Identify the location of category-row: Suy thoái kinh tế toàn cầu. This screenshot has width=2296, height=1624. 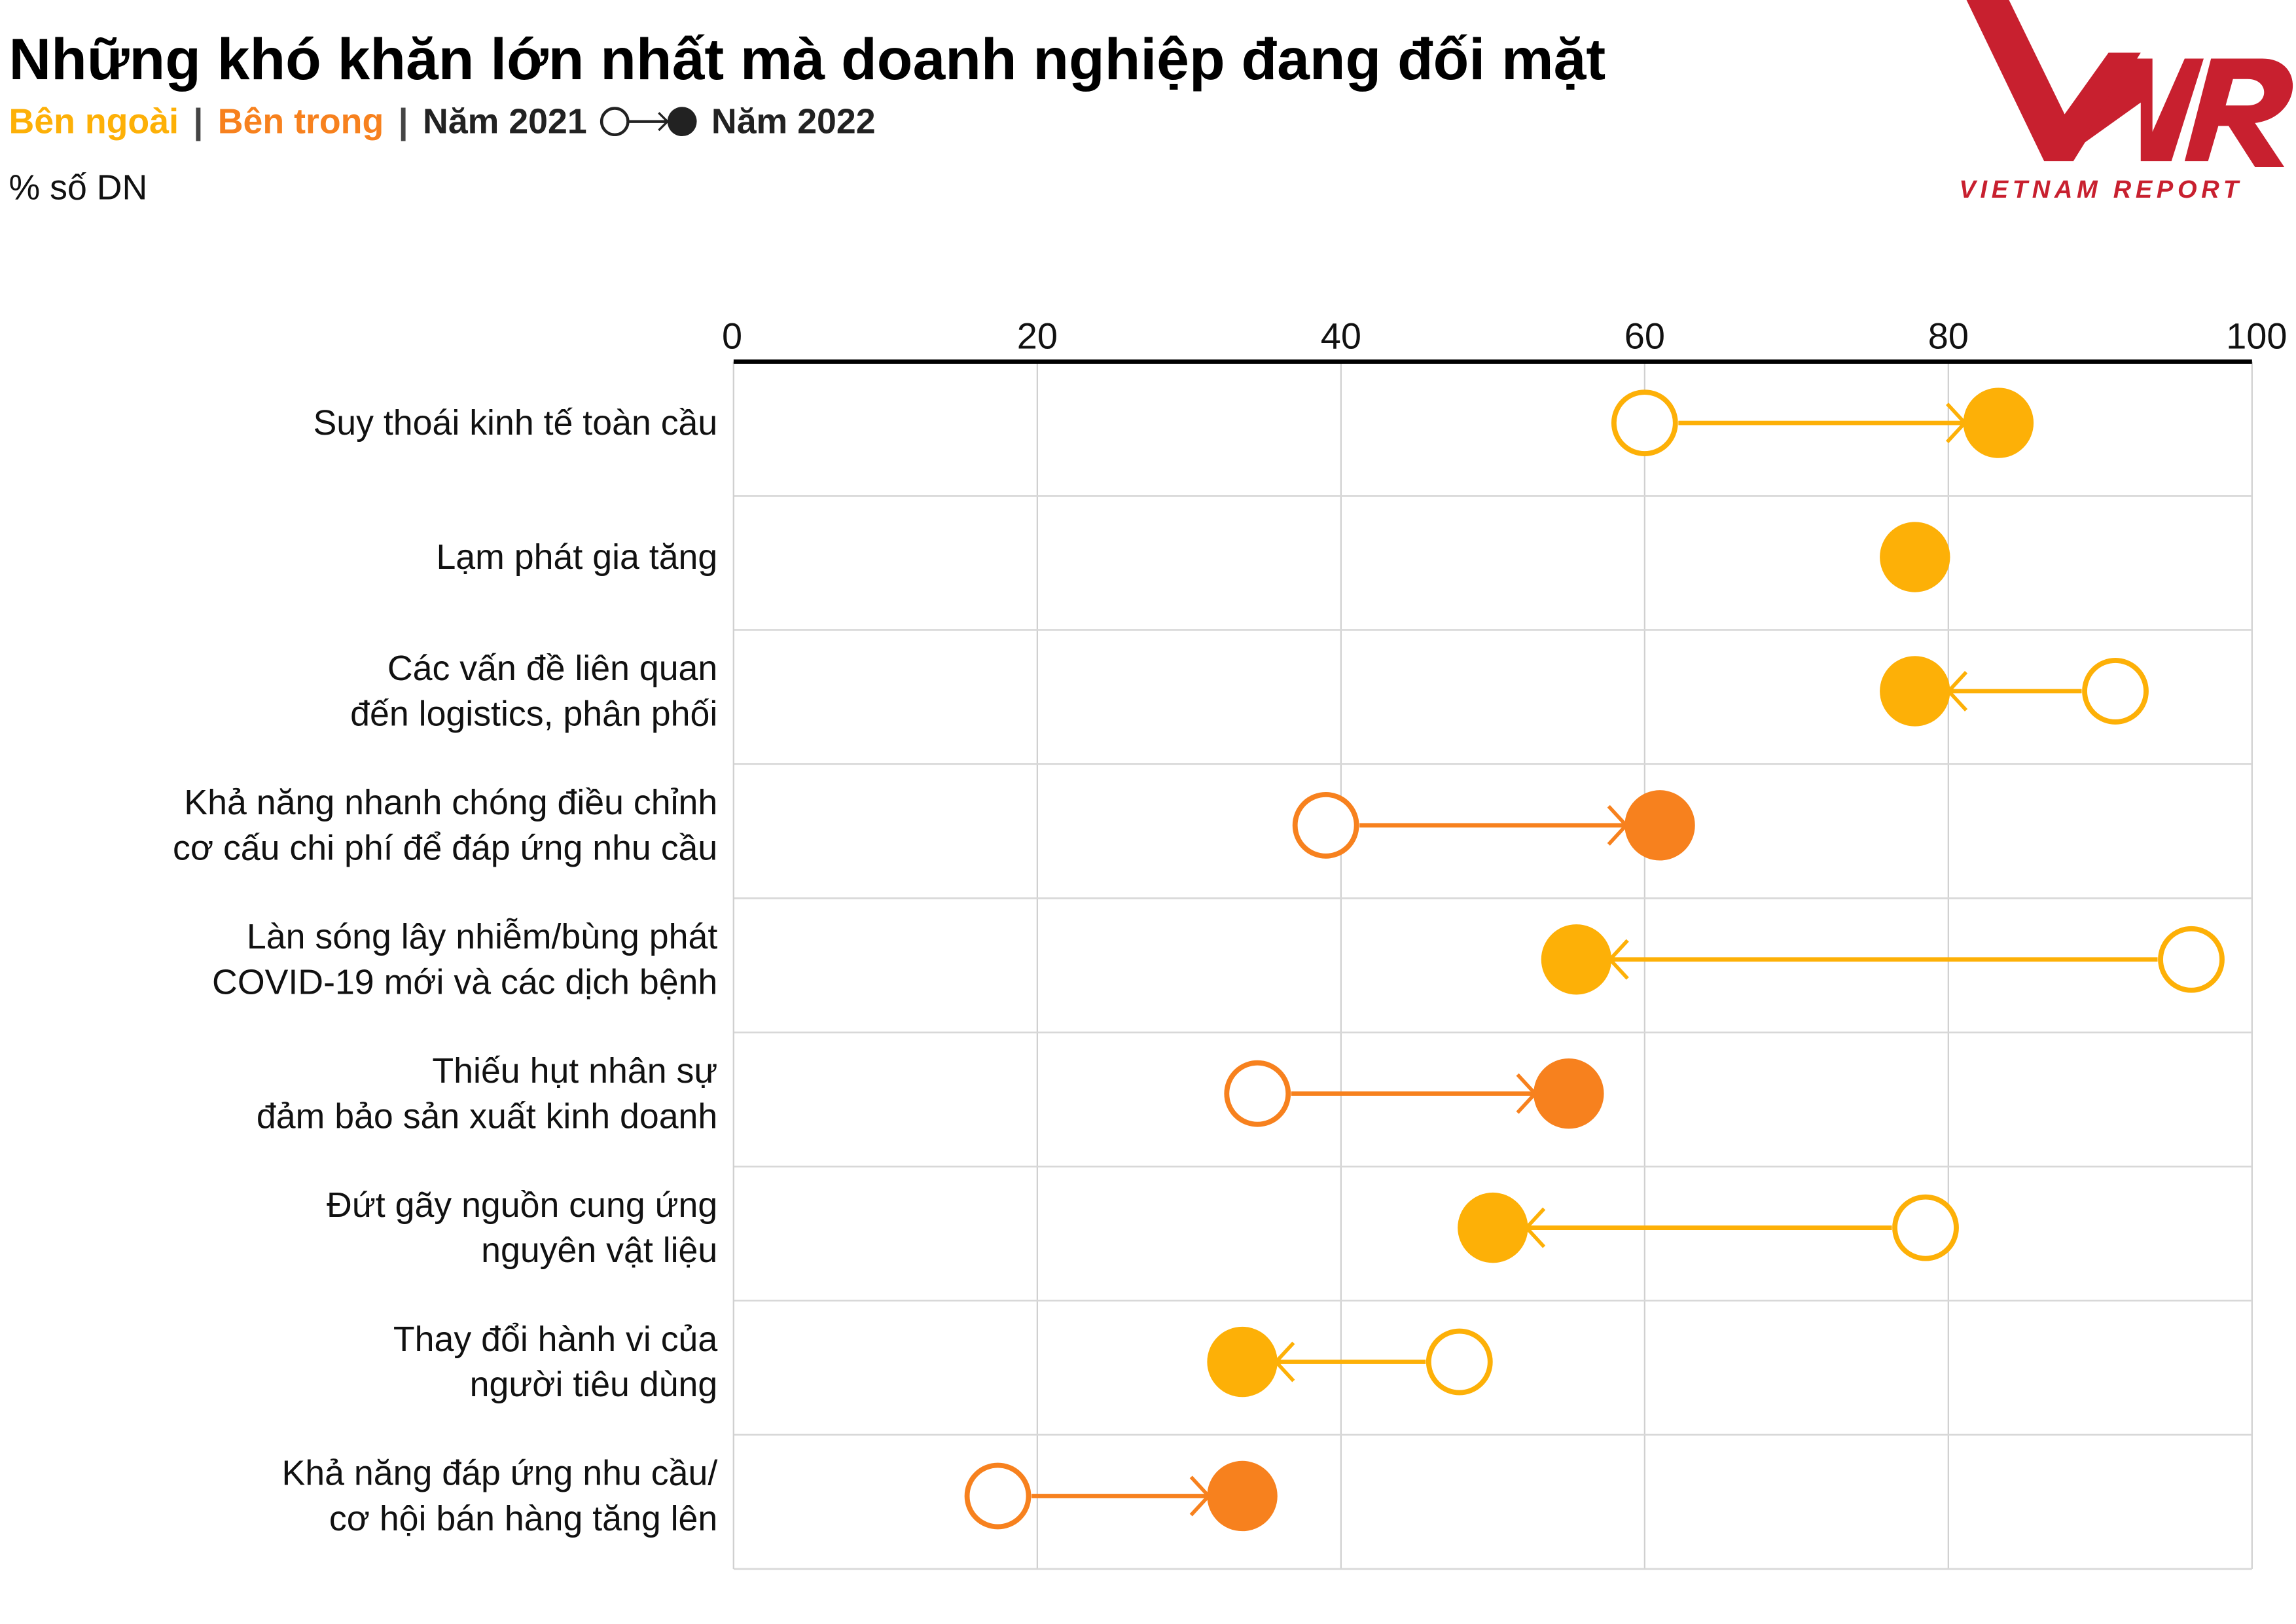
(1173, 423).